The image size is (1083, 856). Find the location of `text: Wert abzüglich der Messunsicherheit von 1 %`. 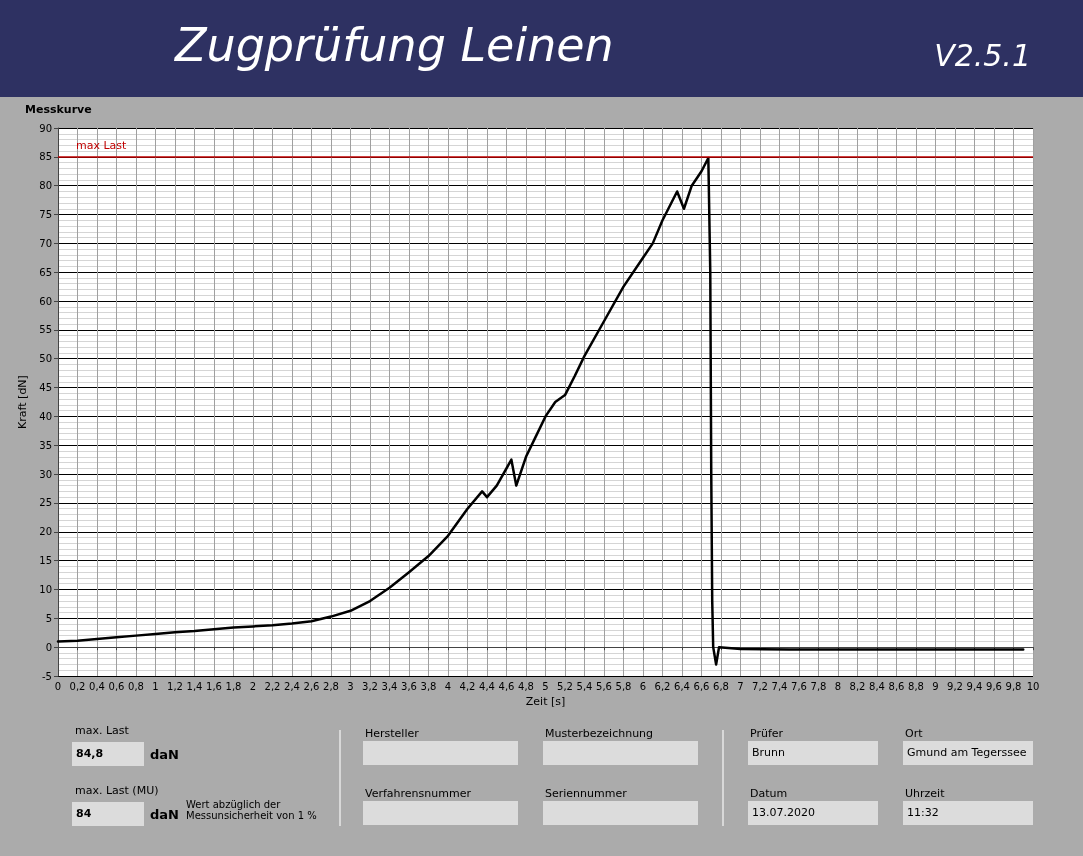

text: Wert abzüglich der Messunsicherheit von 1 % is located at coordinates (252, 810).